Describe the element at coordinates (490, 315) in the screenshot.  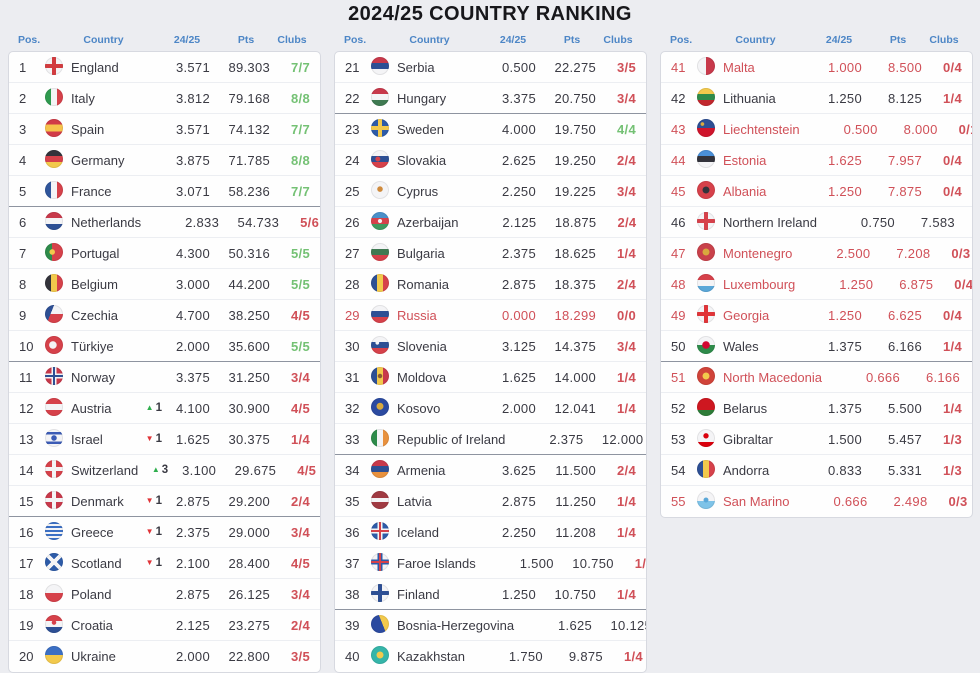
I see `table-row: 29 Russia 0.000 18.299 0/0` at that location.